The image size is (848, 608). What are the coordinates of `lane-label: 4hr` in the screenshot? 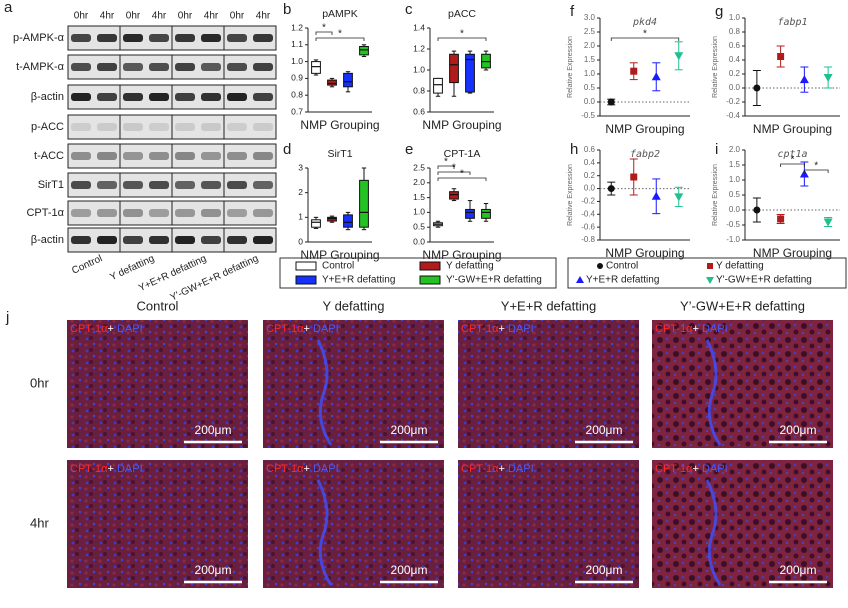 It's located at (263, 16).